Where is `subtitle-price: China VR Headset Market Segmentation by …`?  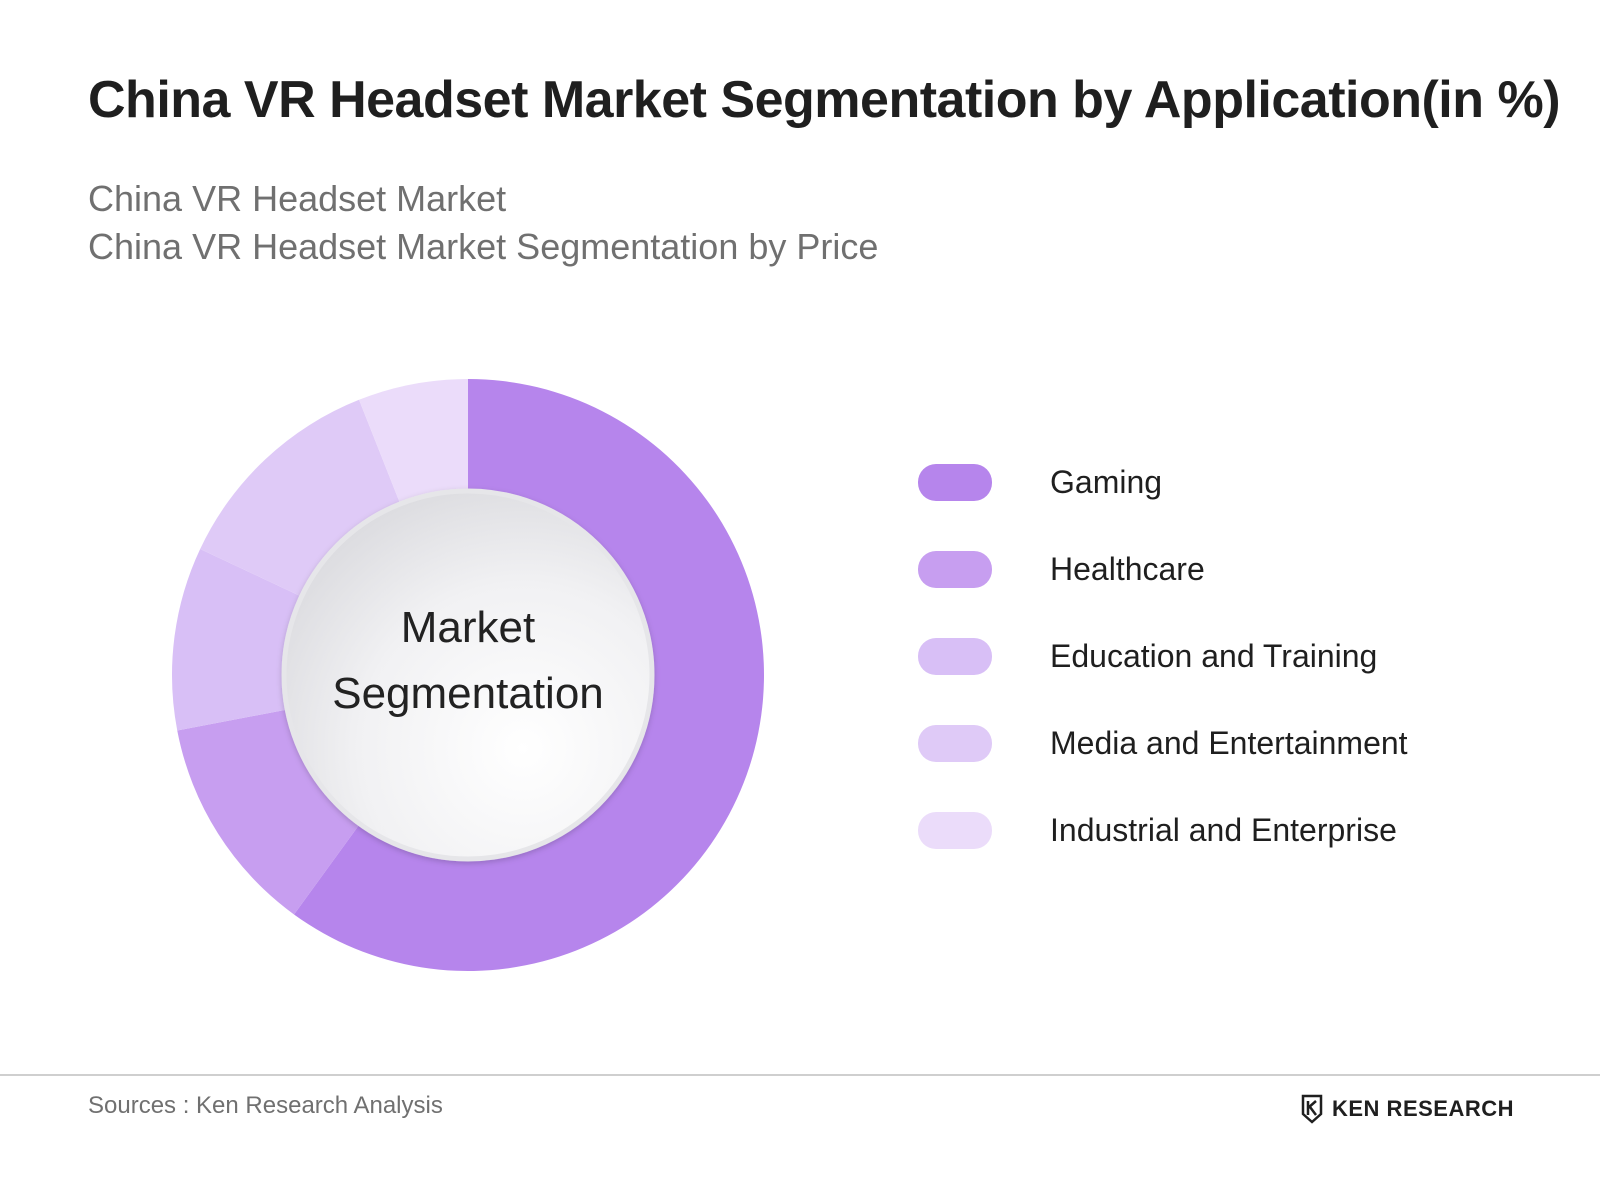 subtitle-price: China VR Headset Market Segmentation by … is located at coordinates (483, 246).